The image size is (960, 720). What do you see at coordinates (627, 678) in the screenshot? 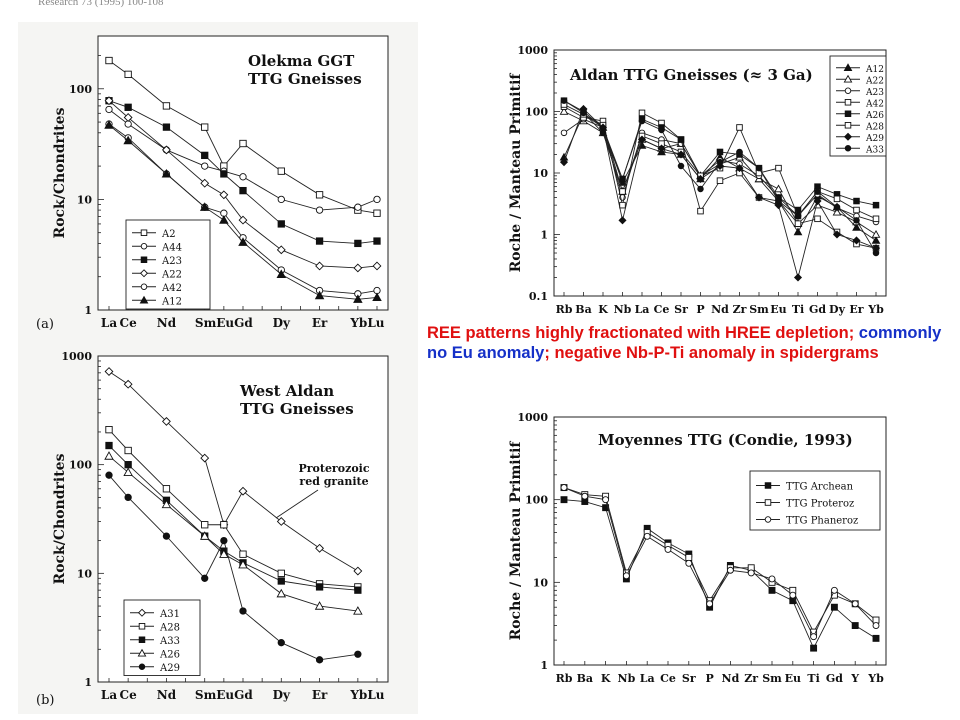
I see `x-tick-label: Nb` at bounding box center [627, 678].